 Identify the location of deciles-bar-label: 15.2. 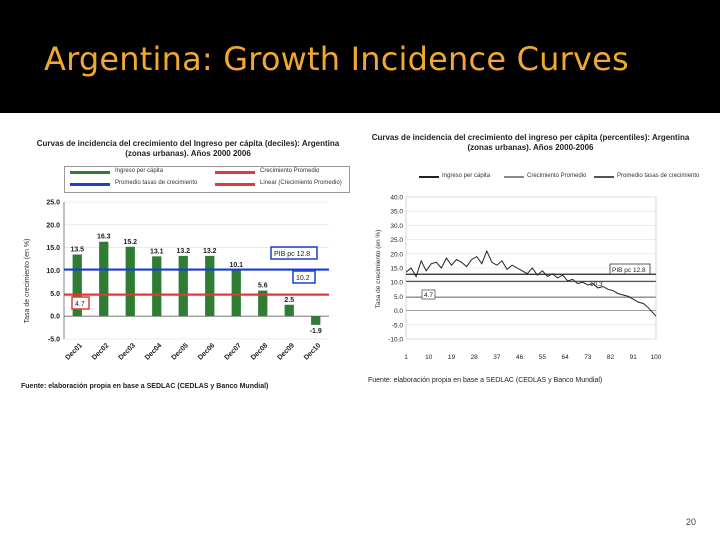
(130, 242).